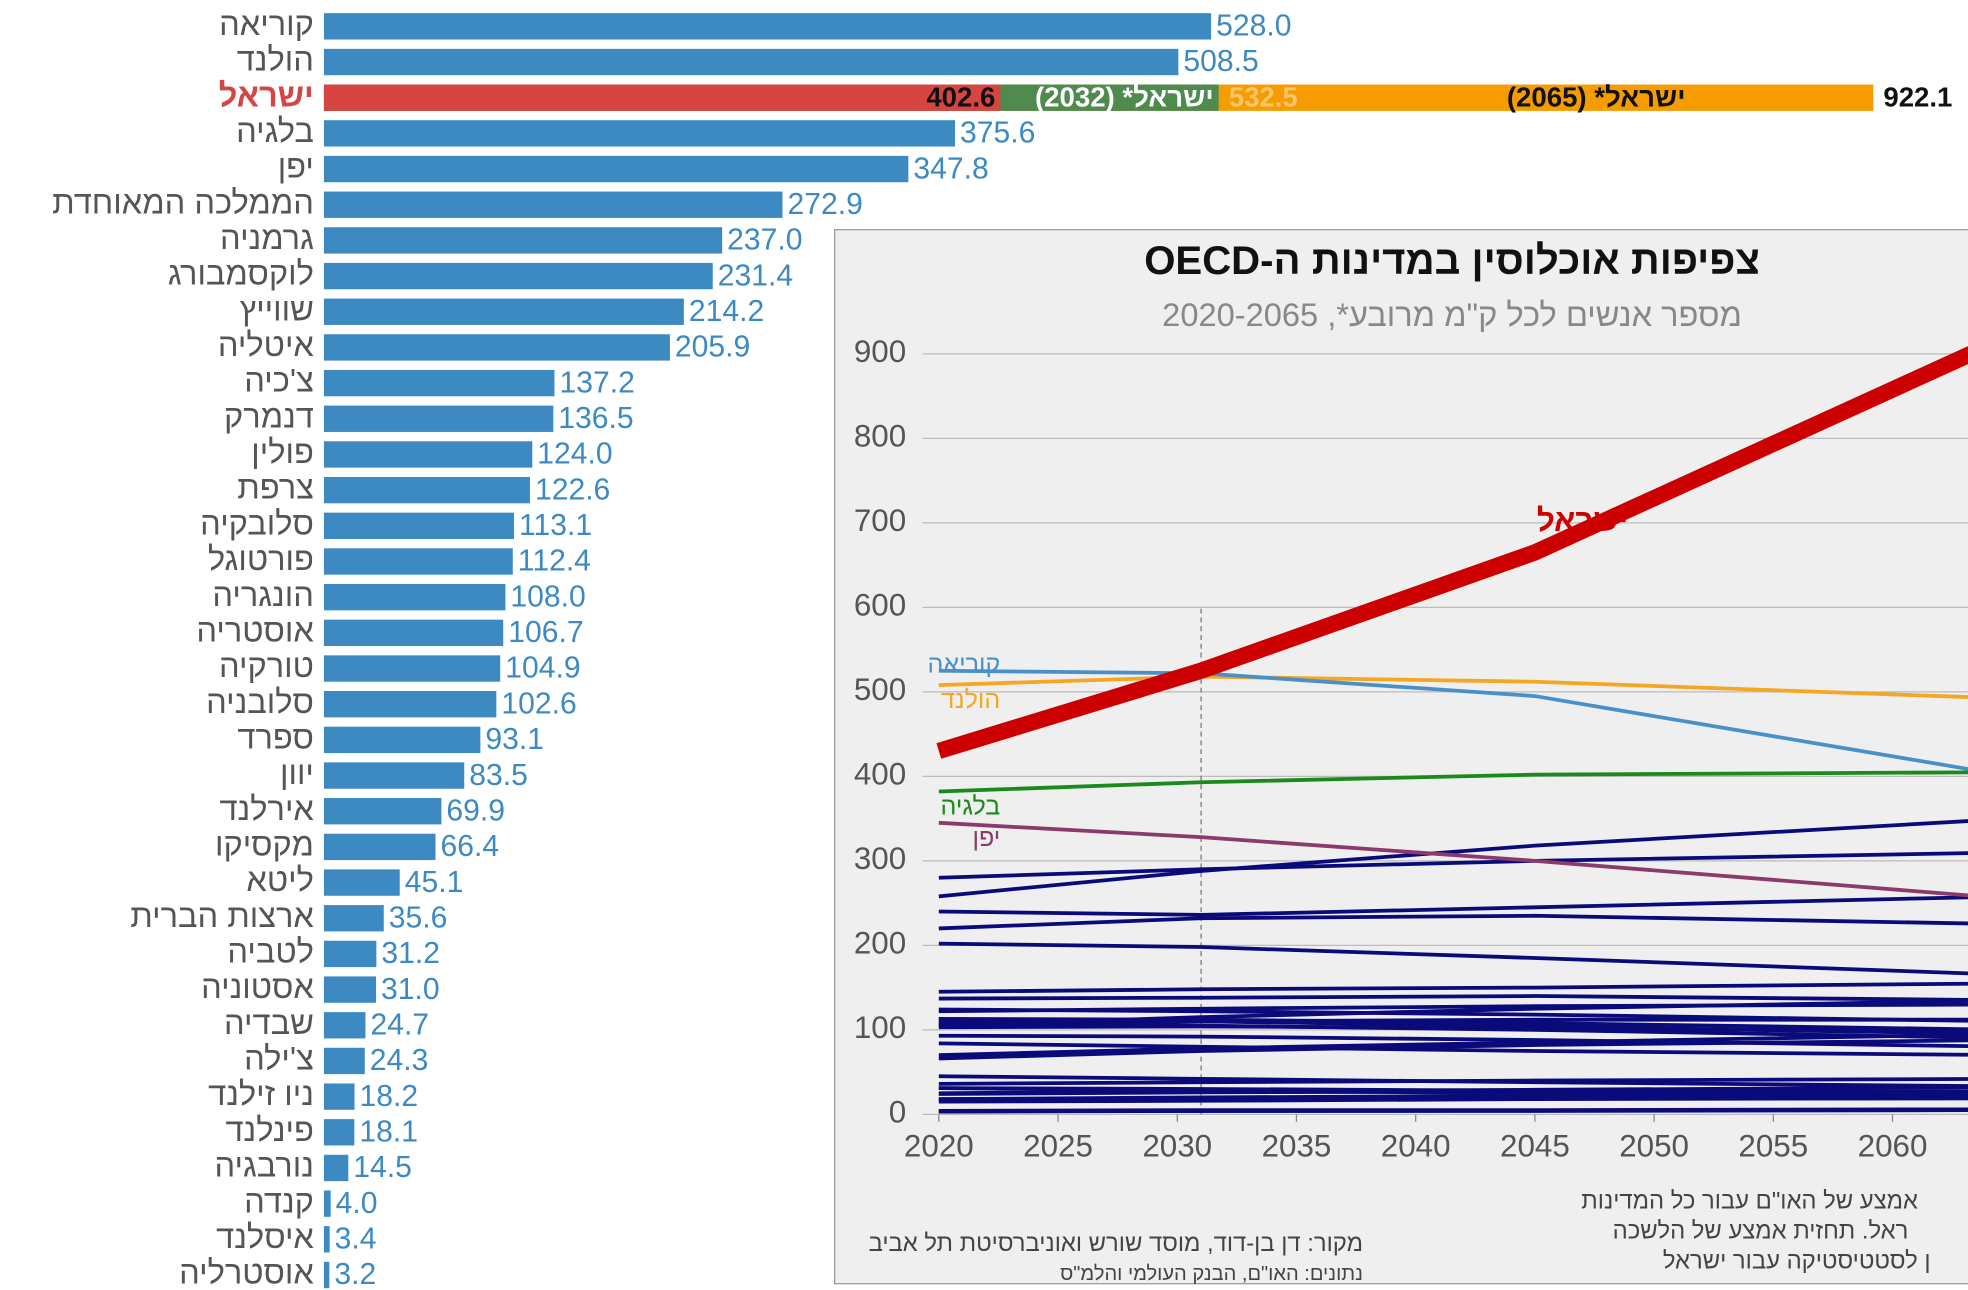 Image resolution: width=1968 pixels, height=1290 pixels. Describe the element at coordinates (266, 344) in the screenshot. I see `category-label: איטליה` at that location.